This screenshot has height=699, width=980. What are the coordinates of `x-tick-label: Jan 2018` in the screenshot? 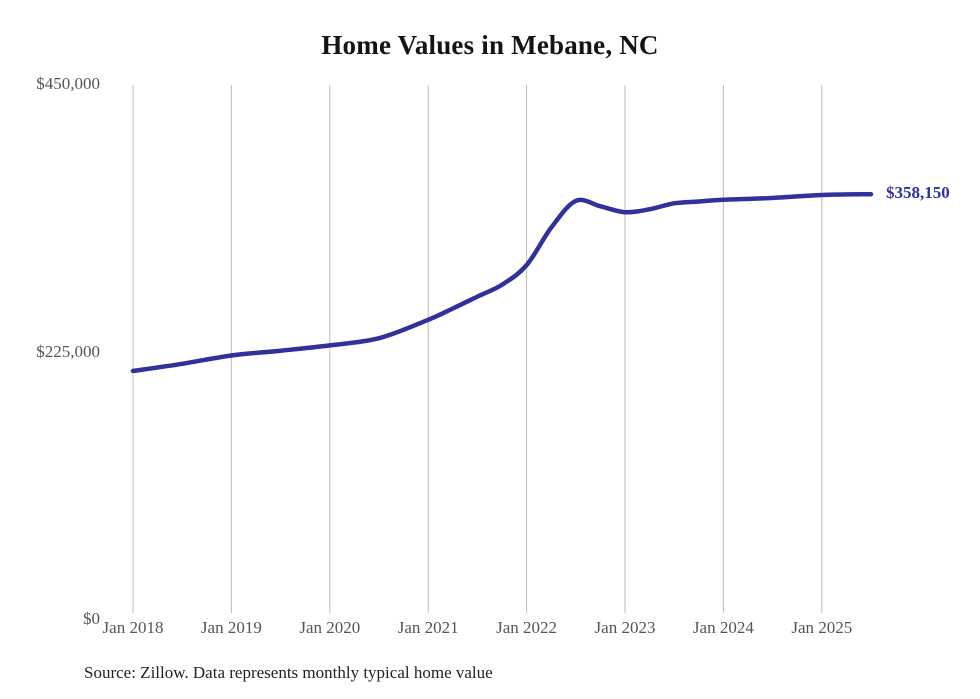 It's located at (133, 627).